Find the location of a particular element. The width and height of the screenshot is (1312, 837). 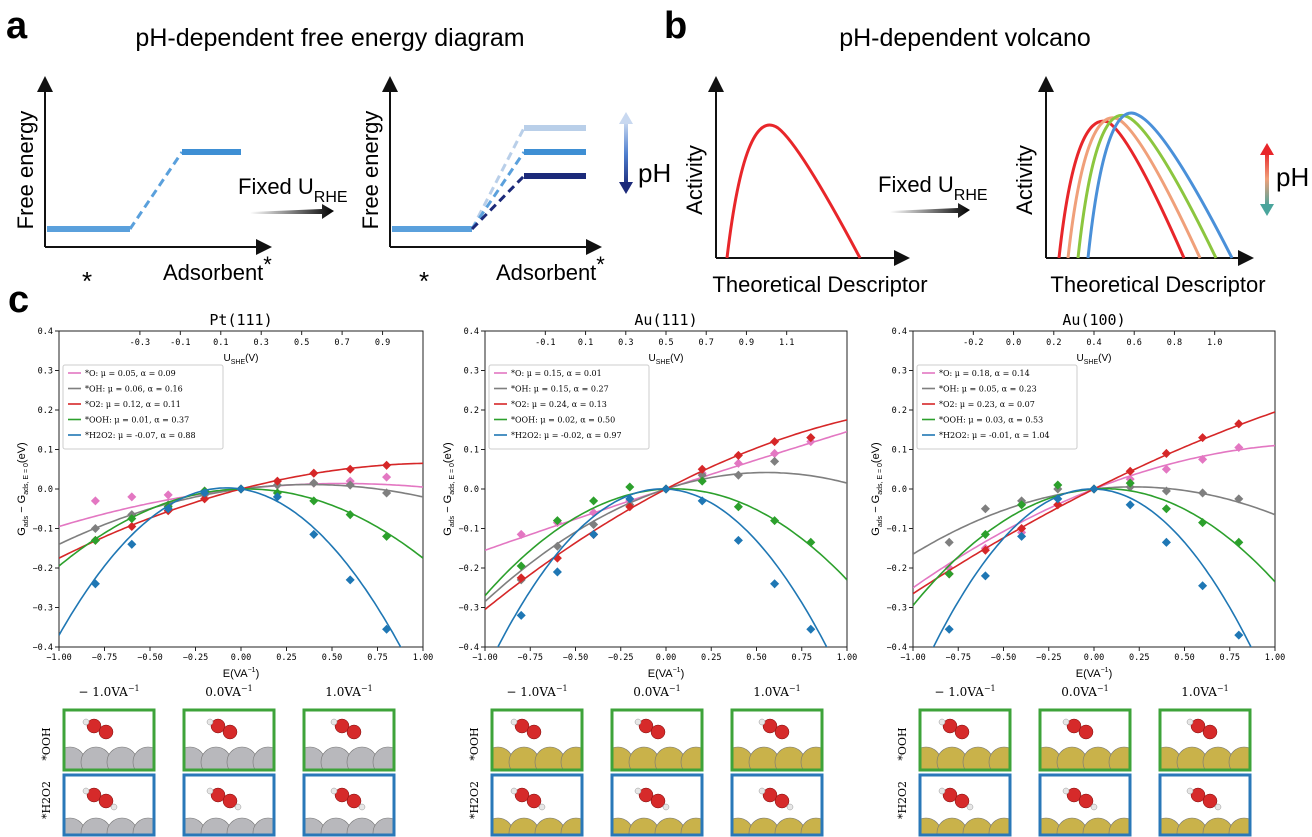

field-label-main: − 1.0VA is located at coordinates (959, 692).